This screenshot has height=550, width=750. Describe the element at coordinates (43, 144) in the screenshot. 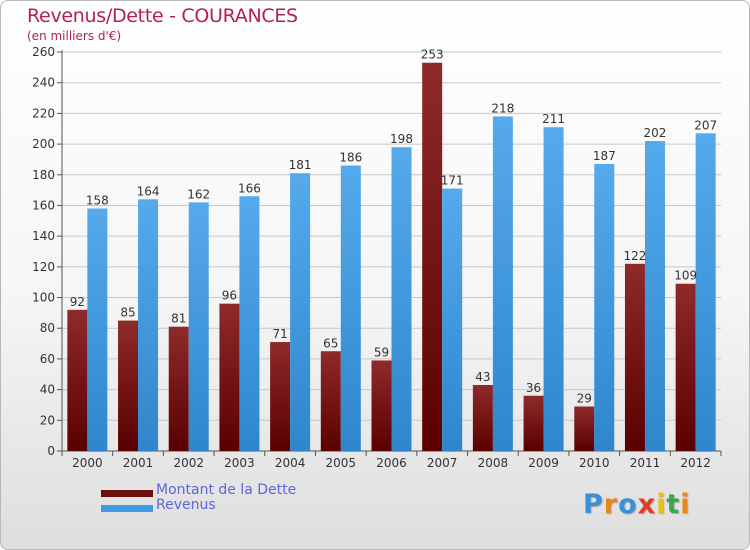

I see `y-tick-label: 200` at that location.